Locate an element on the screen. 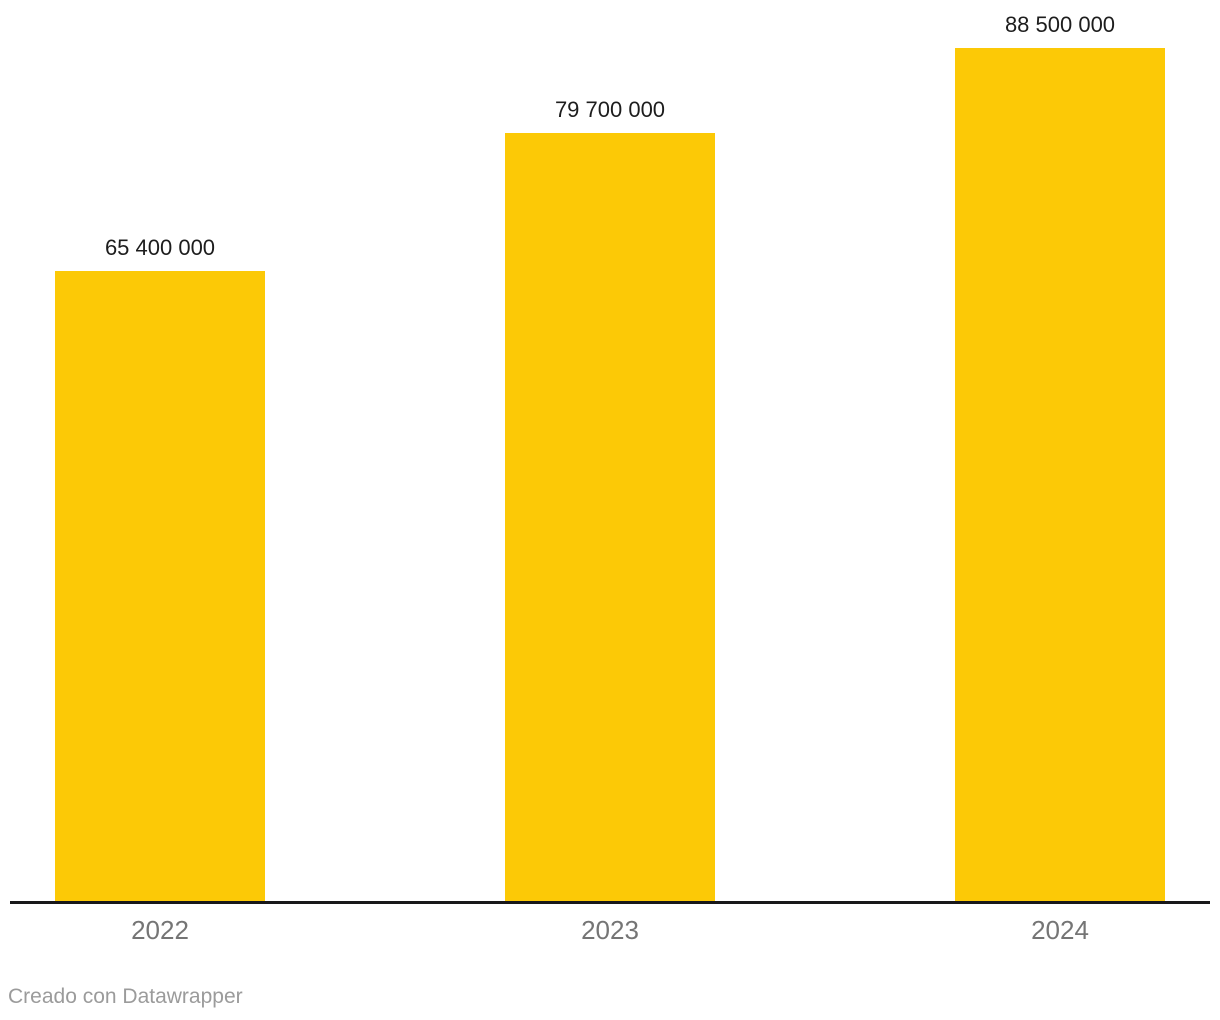  value-label-2023: 79 700 000 is located at coordinates (610, 109).